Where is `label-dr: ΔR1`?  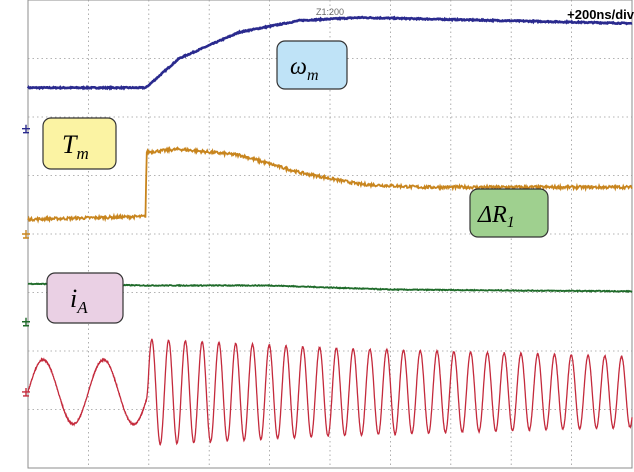 label-dr: ΔR1 is located at coordinates (509, 213).